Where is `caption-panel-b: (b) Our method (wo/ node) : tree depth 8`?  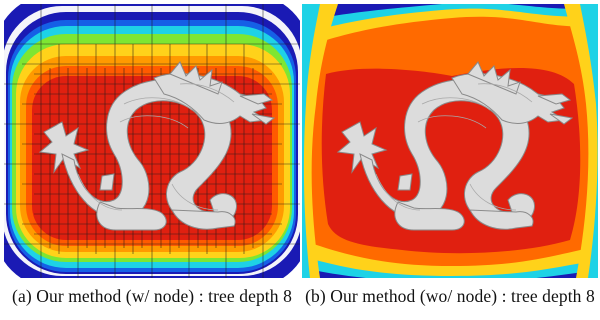 caption-panel-b: (b) Our method (wo/ node) : tree depth 8 is located at coordinates (450, 296).